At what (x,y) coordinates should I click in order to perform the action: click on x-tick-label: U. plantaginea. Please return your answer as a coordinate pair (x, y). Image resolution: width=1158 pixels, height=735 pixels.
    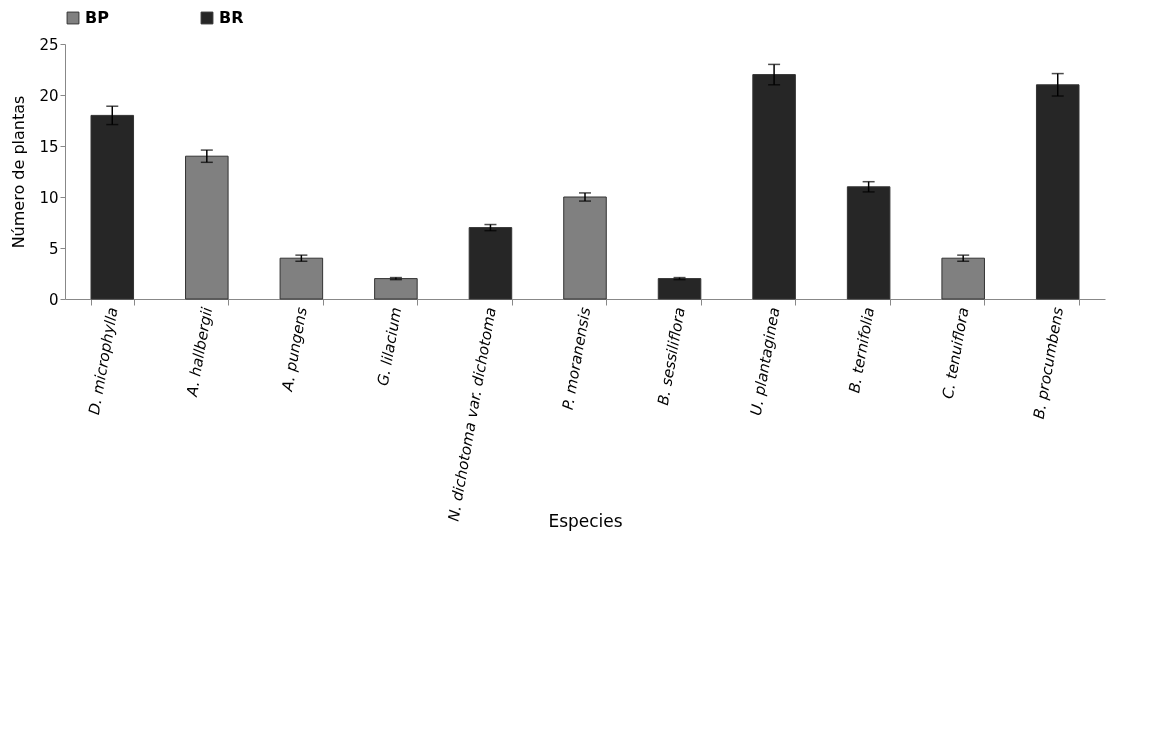
    Looking at the image, I should click on (765, 361).